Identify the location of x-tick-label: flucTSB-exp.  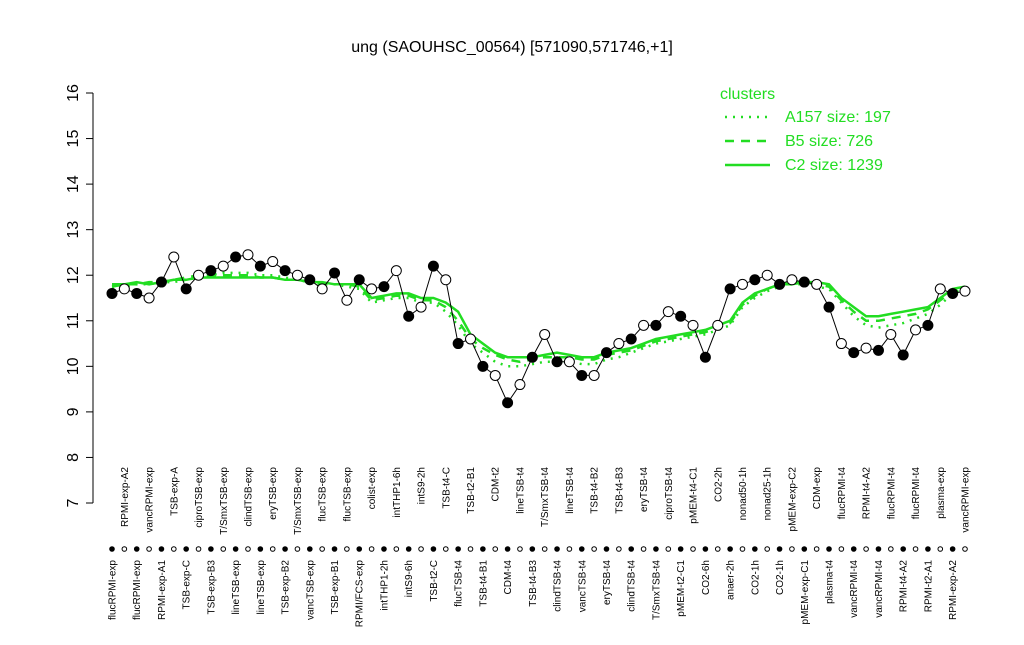
(347, 494).